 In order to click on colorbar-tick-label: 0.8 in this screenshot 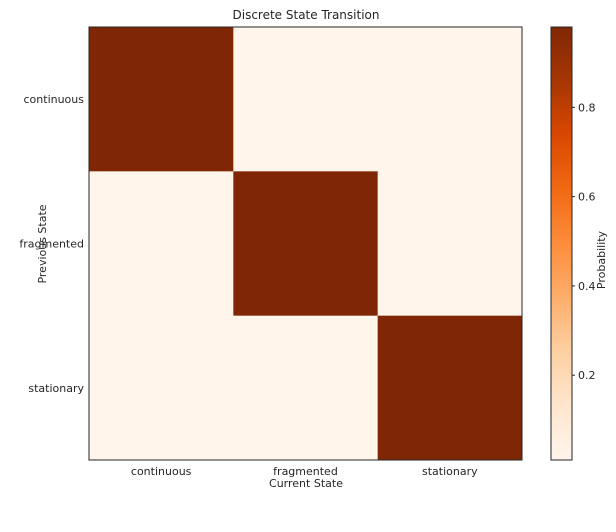, I will do `click(587, 107)`.